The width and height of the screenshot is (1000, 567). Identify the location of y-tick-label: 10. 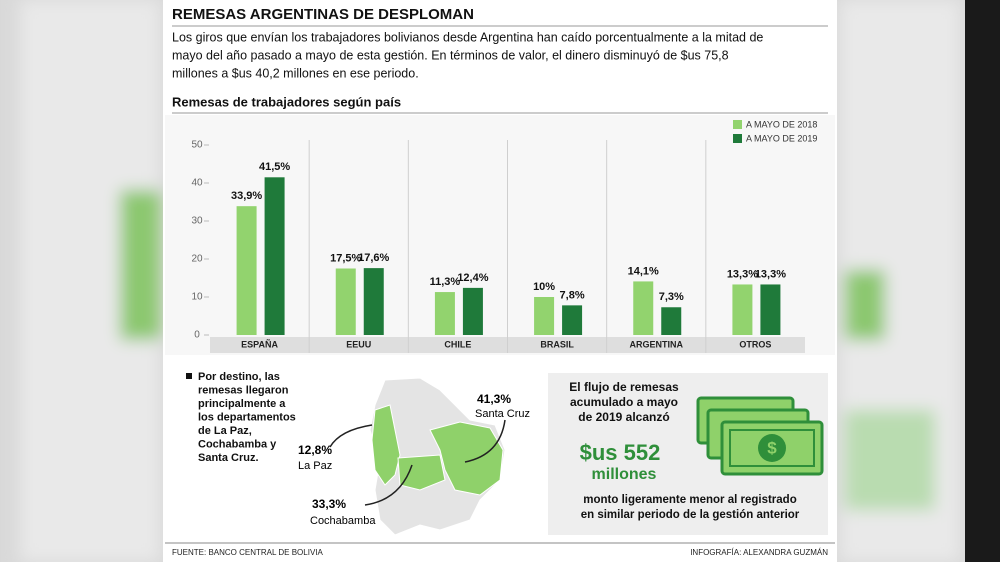
(197, 297).